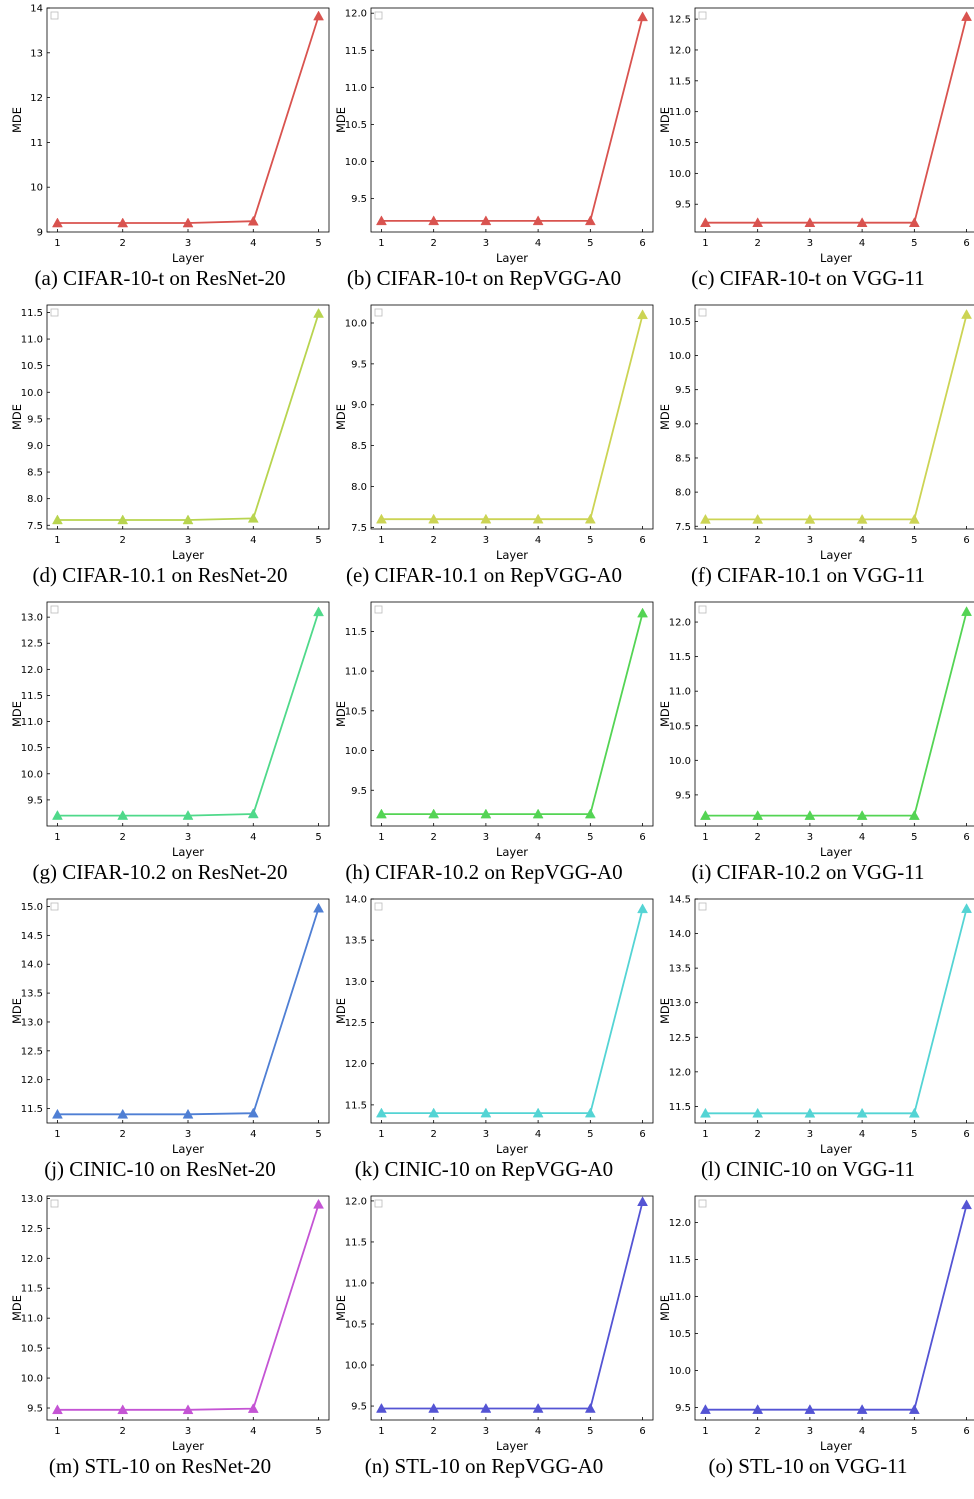  Describe the element at coordinates (808, 872) in the screenshot. I see `chart-caption: (i) CIFAR-10.2 on VGG-11` at that location.